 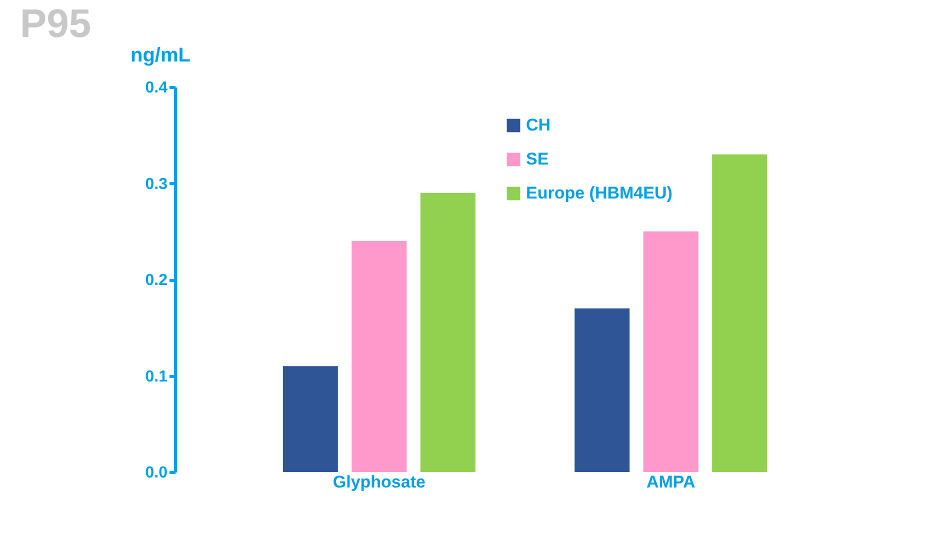 I want to click on y-tick-label: 0.4, so click(x=156, y=88).